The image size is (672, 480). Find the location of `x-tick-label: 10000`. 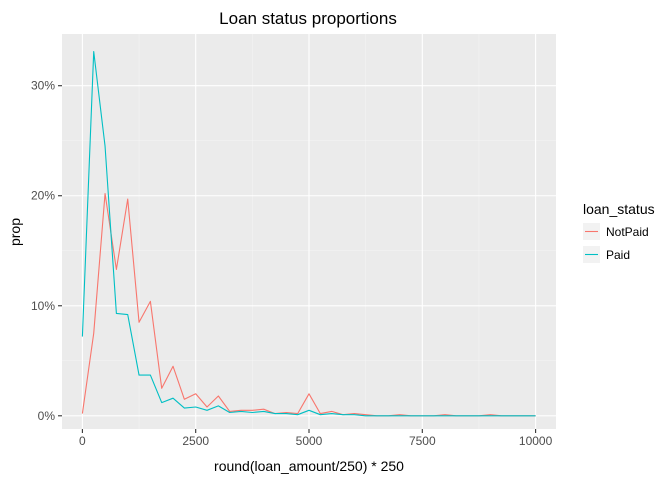

x-tick-label: 10000 is located at coordinates (536, 441).